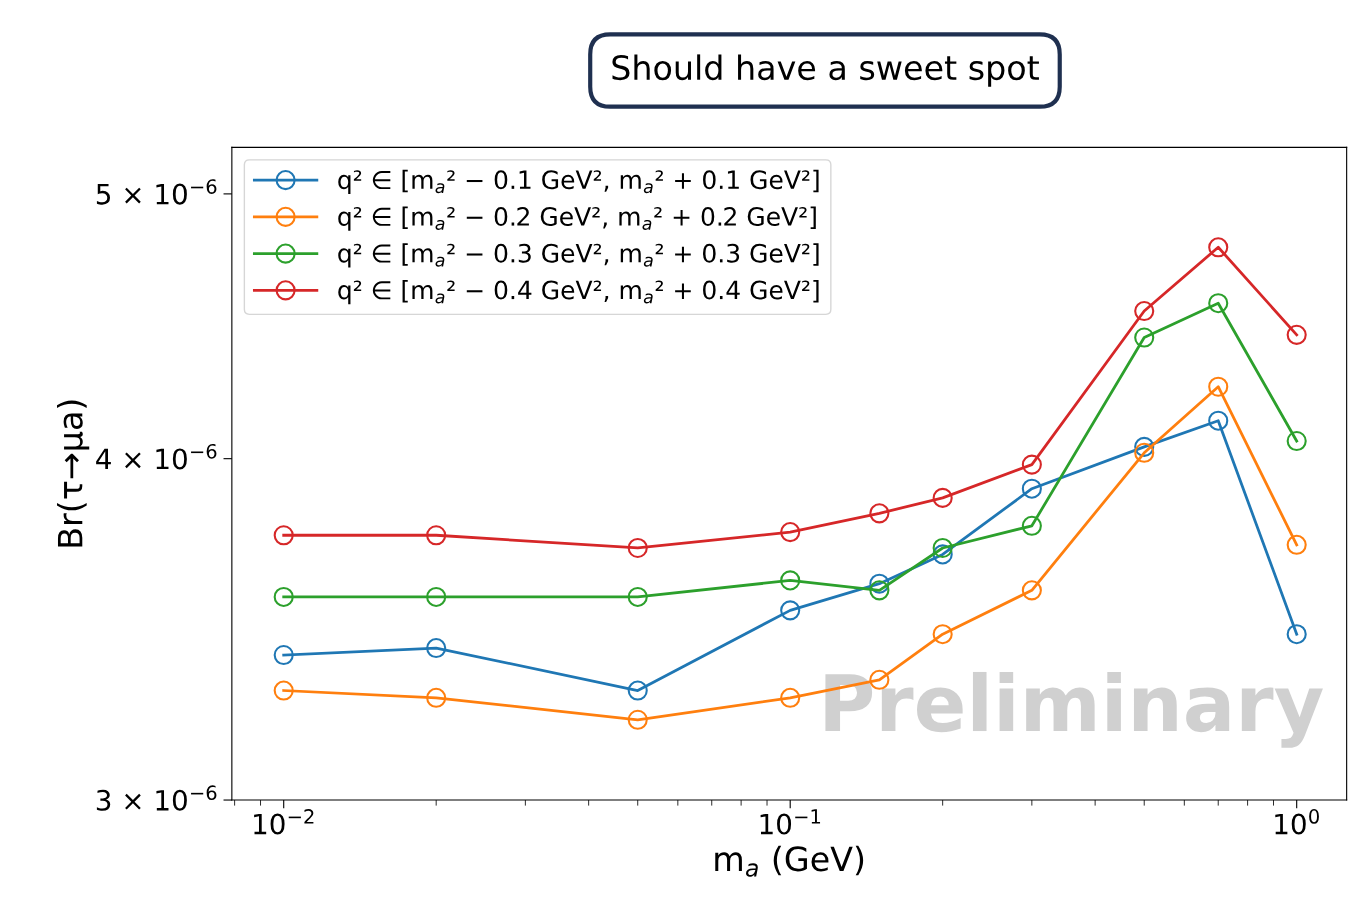  I want to click on legend-label: q² ∈ [m$_{a}$² − 0.2 GeV², m$_{a}$² + 0.2 GeV²], so click(577, 218).